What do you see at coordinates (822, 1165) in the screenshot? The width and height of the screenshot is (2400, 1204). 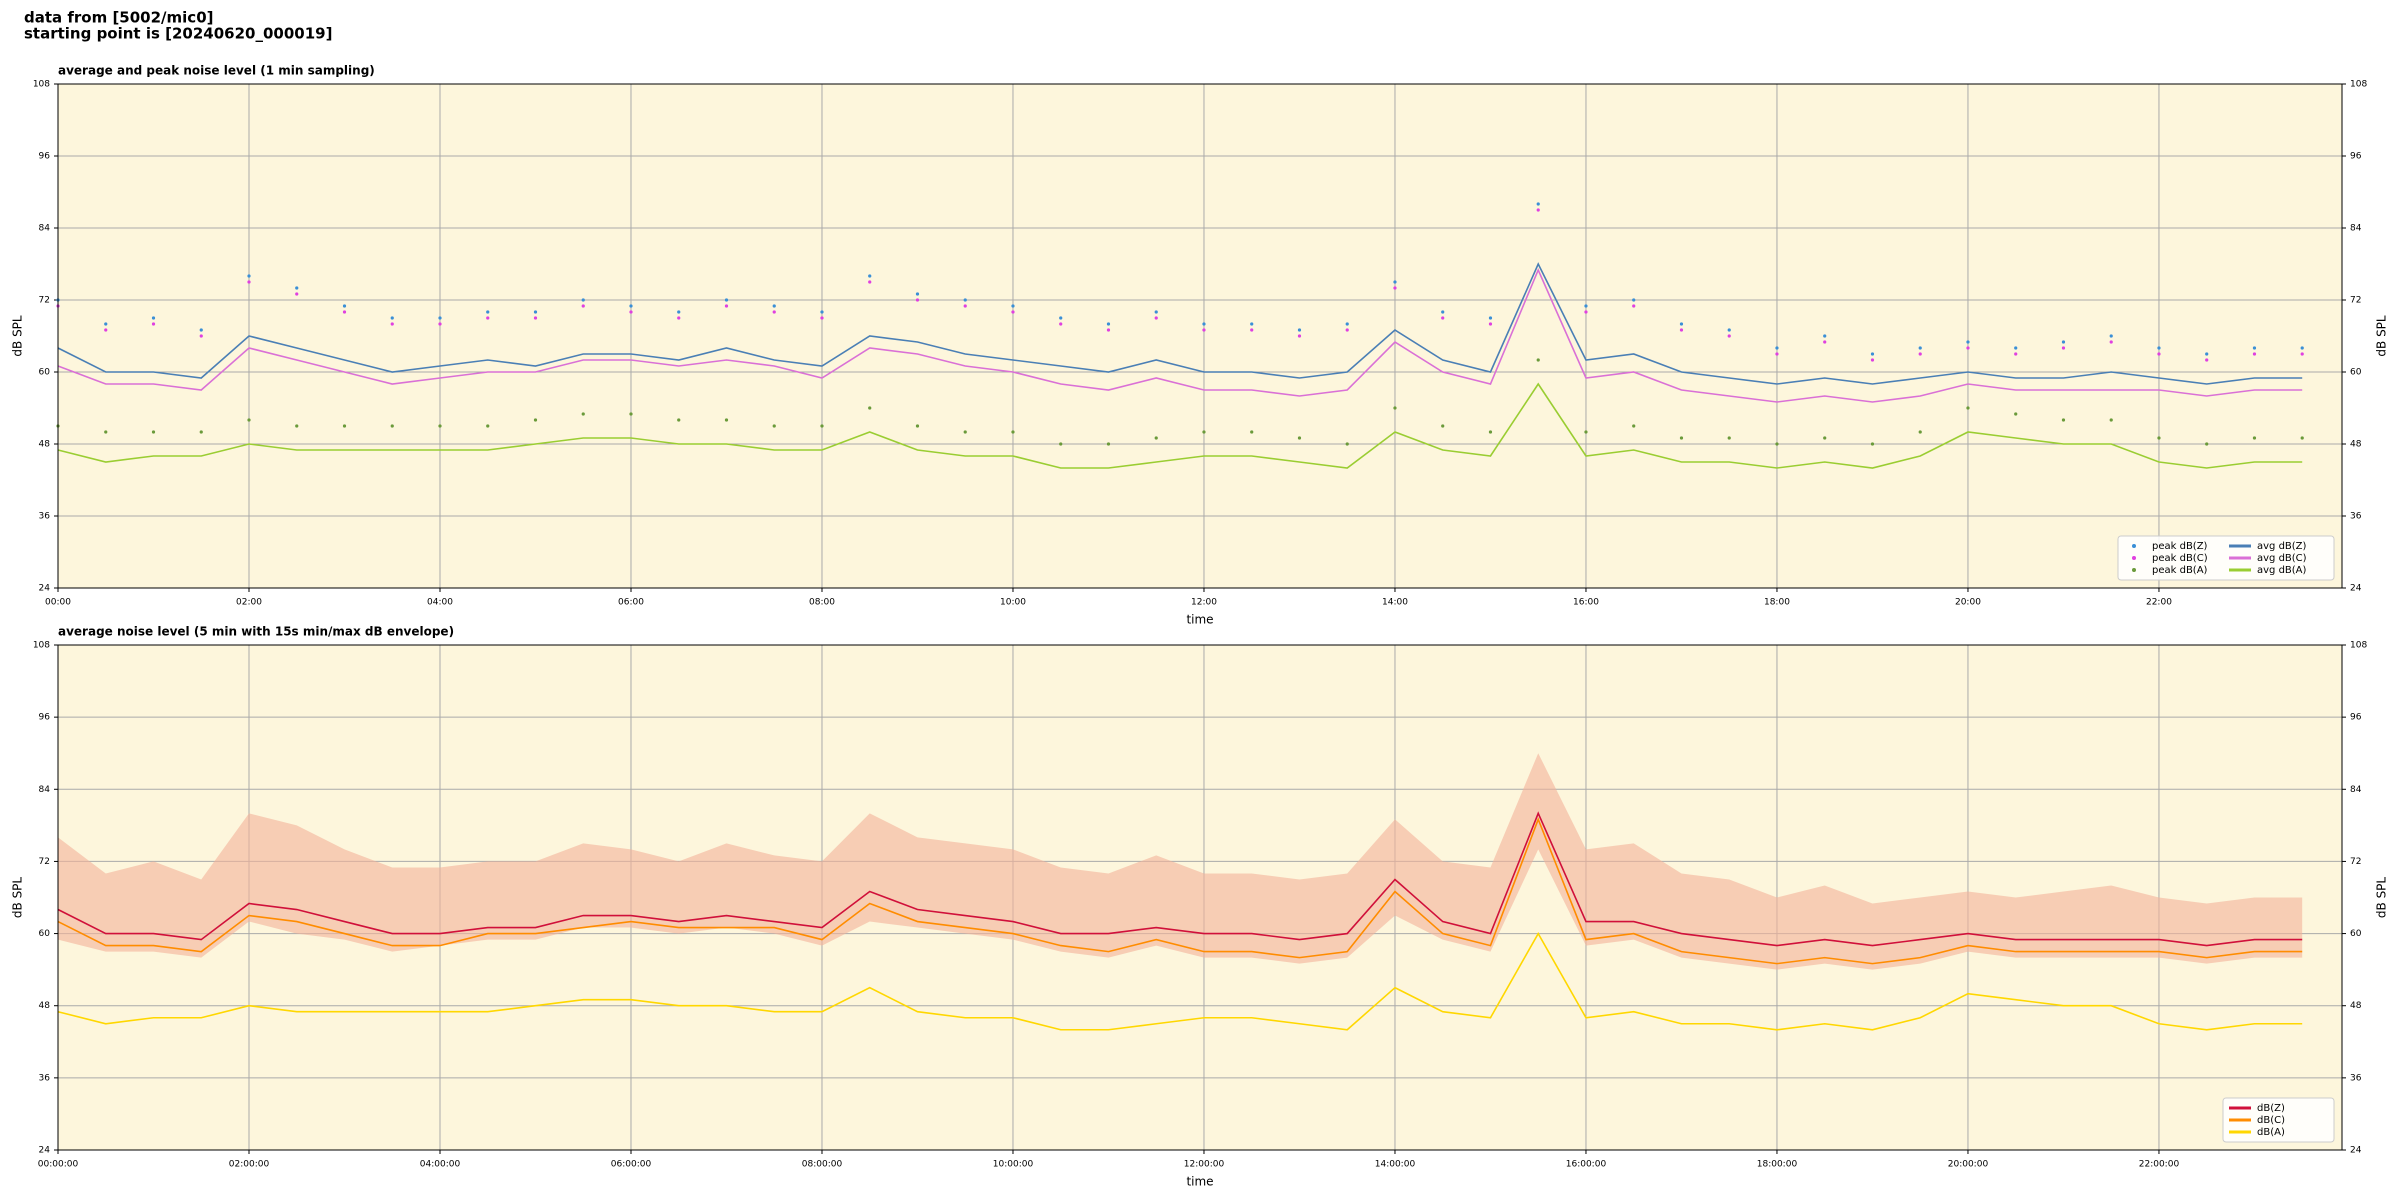 I see `x-tick-label: 08:00:00` at bounding box center [822, 1165].